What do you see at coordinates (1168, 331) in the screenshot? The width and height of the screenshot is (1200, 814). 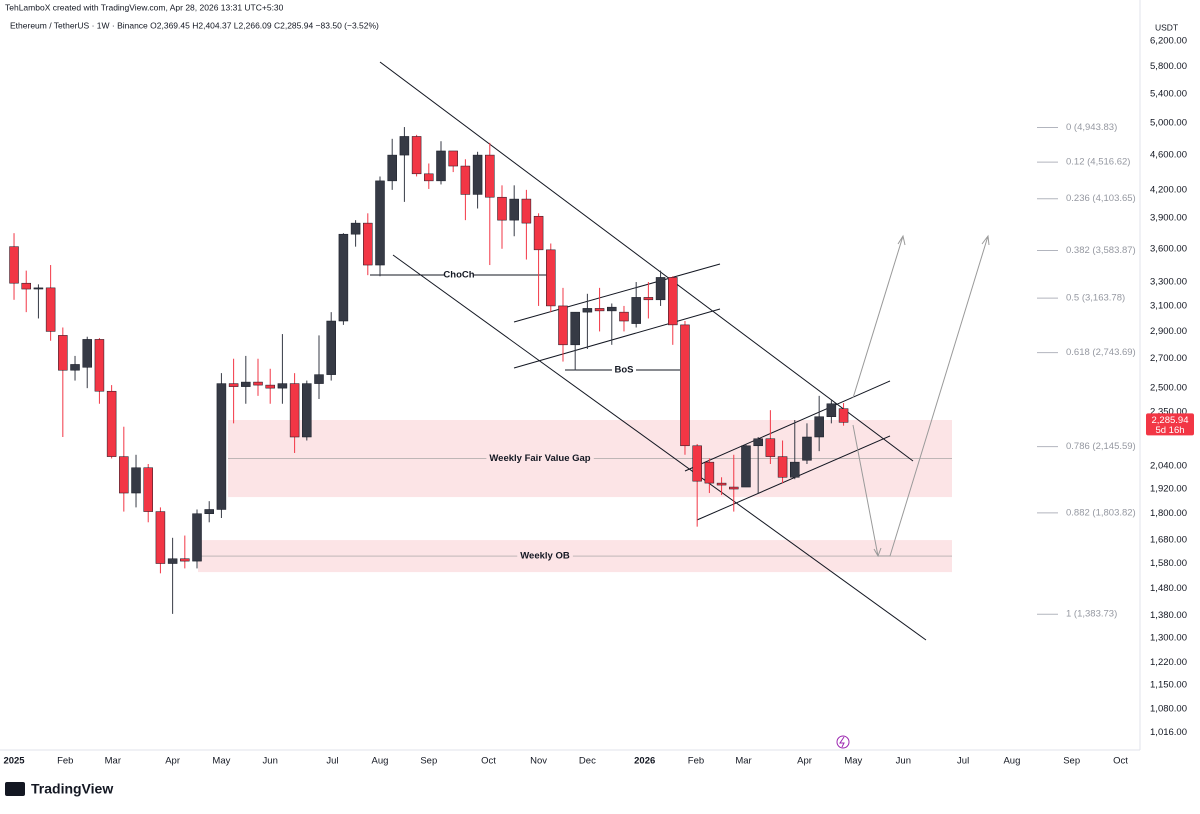 I see `y-tick-label: 2,900.00` at bounding box center [1168, 331].